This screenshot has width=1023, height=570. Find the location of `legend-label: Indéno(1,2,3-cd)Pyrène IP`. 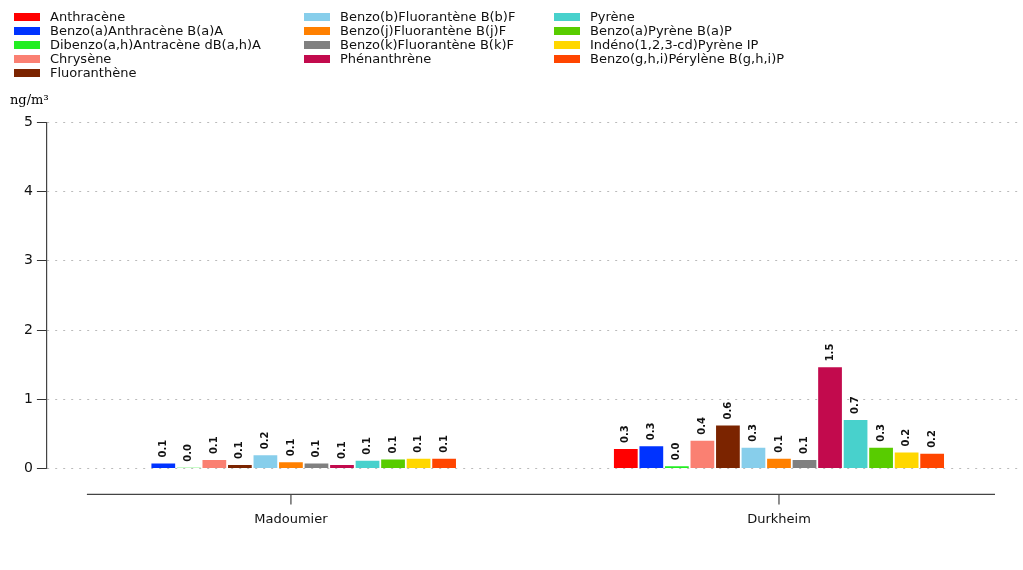

legend-label: Indéno(1,2,3-cd)Pyrène IP is located at coordinates (674, 44).